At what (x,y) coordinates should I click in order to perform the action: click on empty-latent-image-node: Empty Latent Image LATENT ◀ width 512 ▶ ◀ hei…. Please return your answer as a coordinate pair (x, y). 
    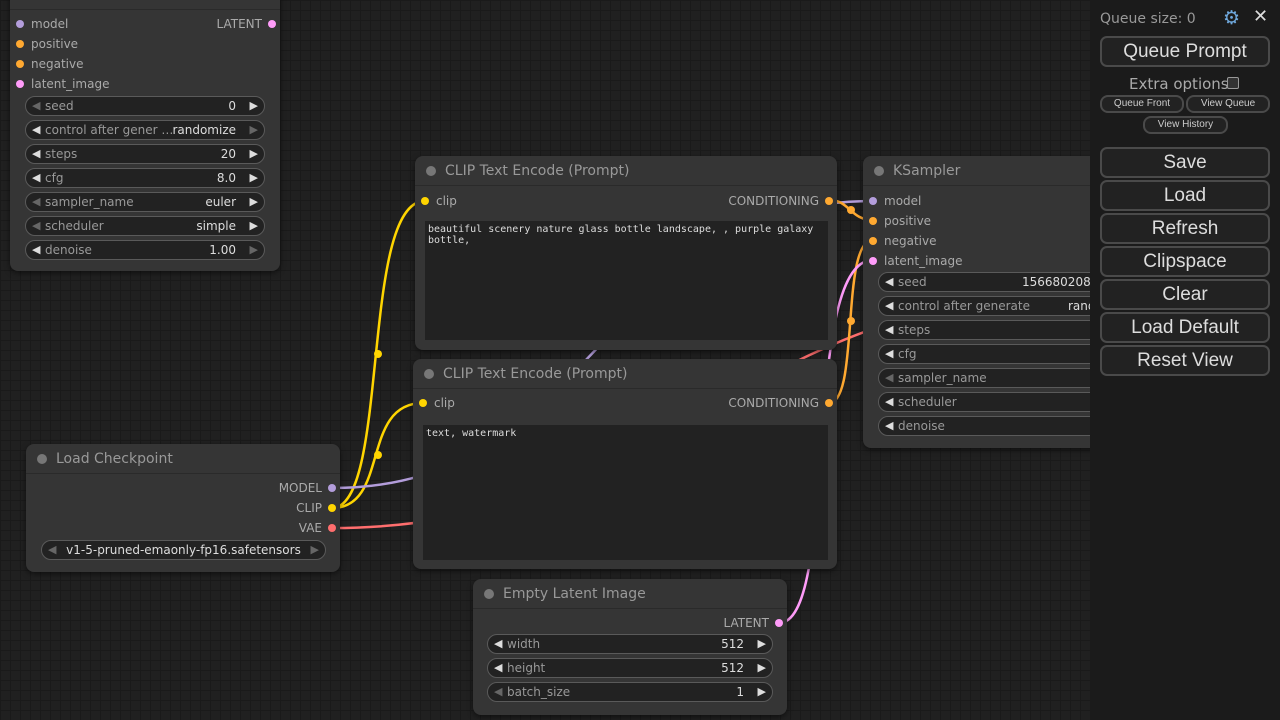
    Looking at the image, I should click on (630, 647).